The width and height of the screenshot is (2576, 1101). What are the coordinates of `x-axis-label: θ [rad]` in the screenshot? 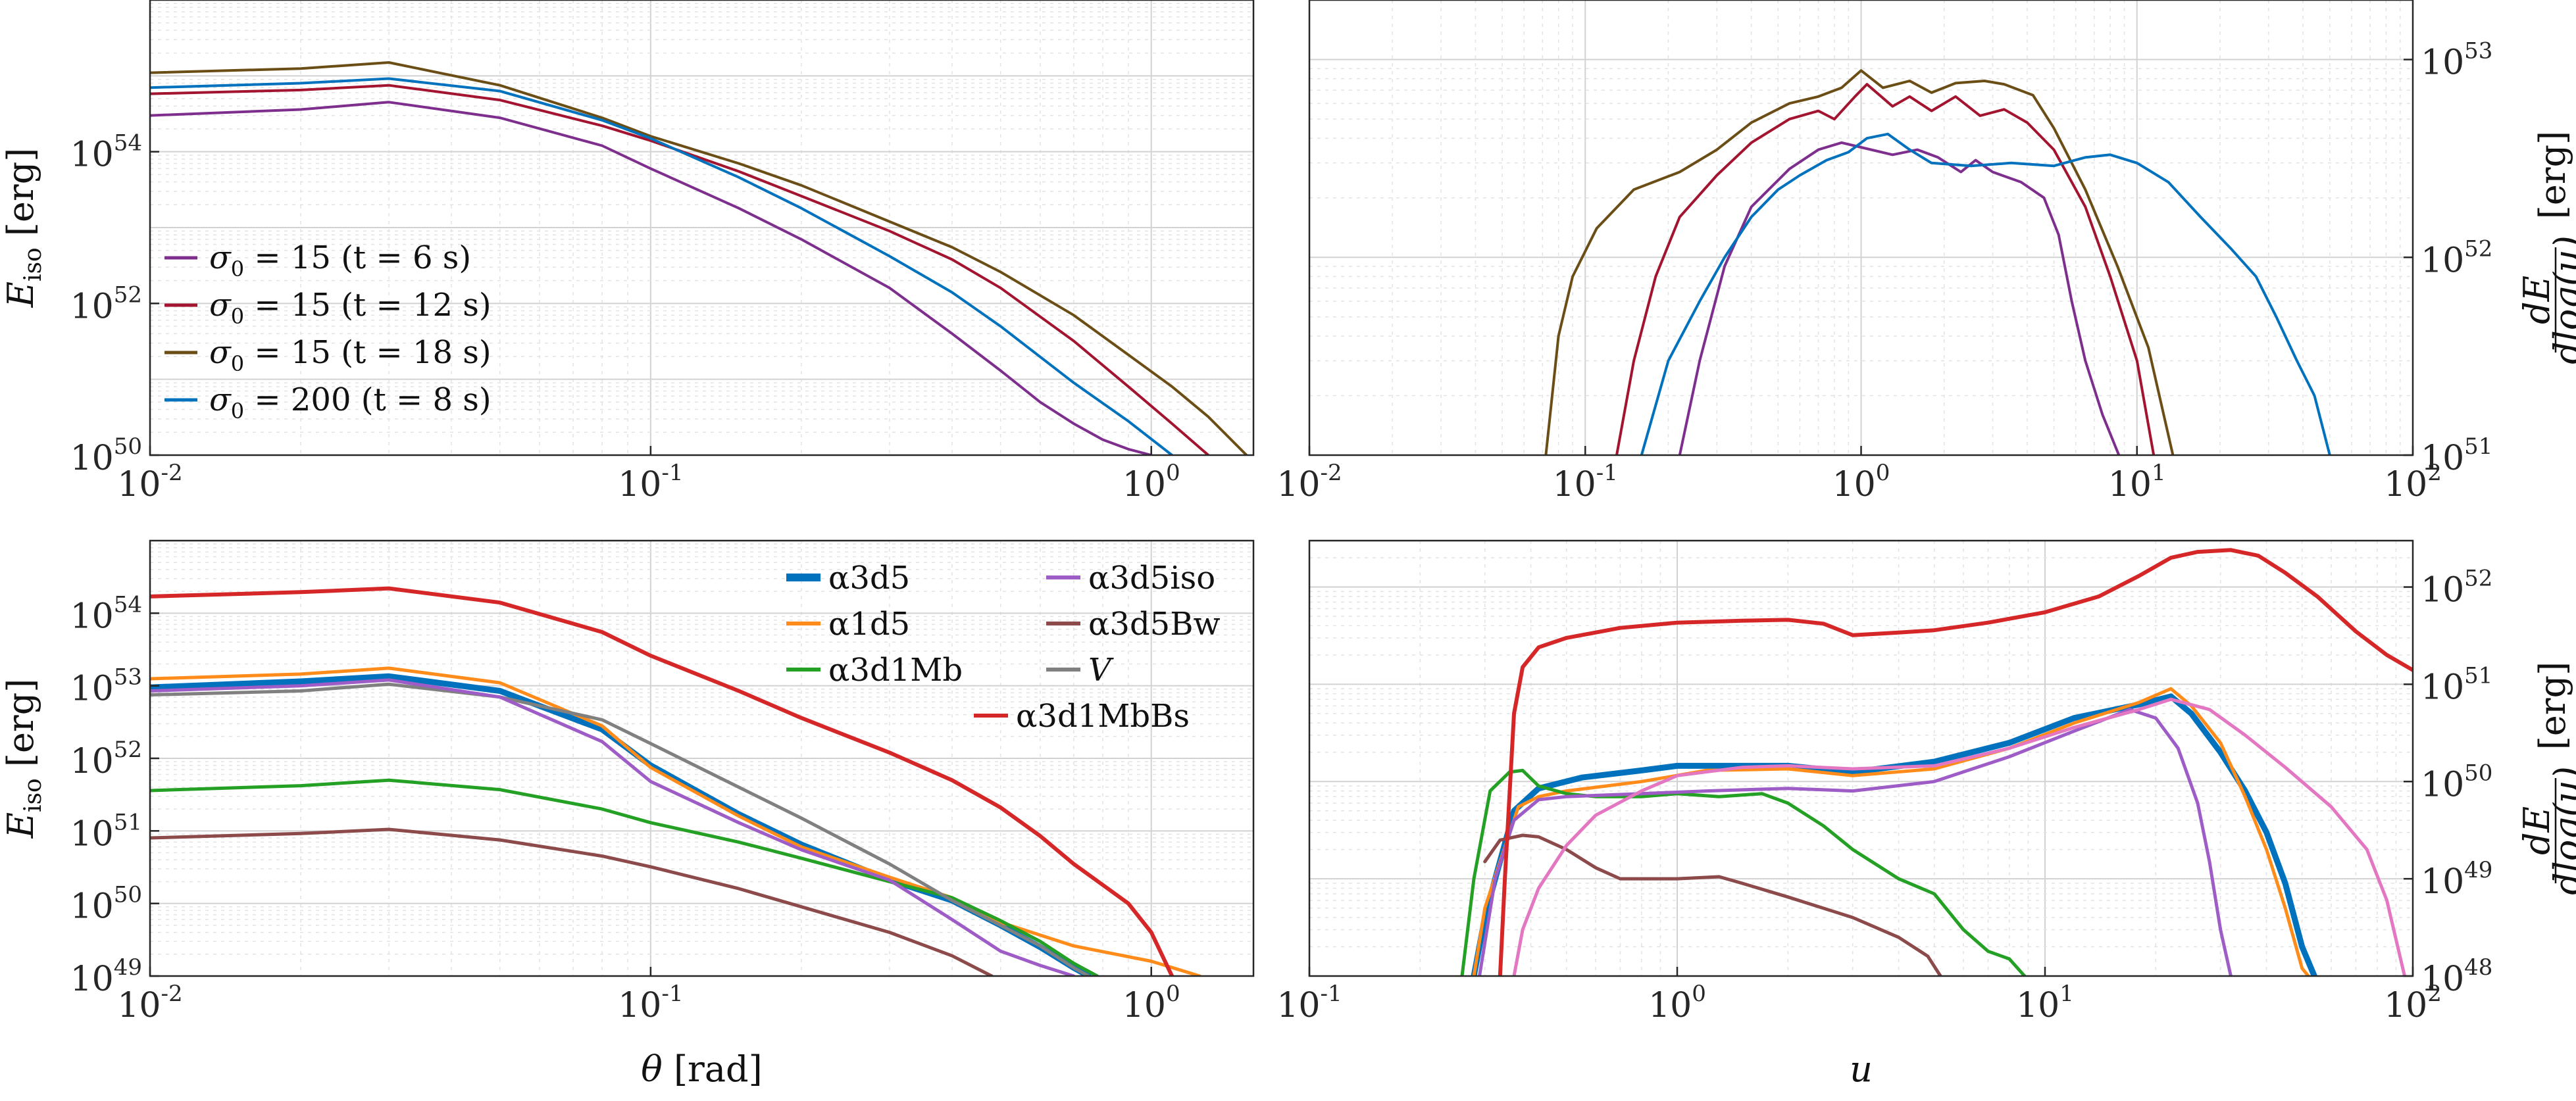 It's located at (701, 1069).